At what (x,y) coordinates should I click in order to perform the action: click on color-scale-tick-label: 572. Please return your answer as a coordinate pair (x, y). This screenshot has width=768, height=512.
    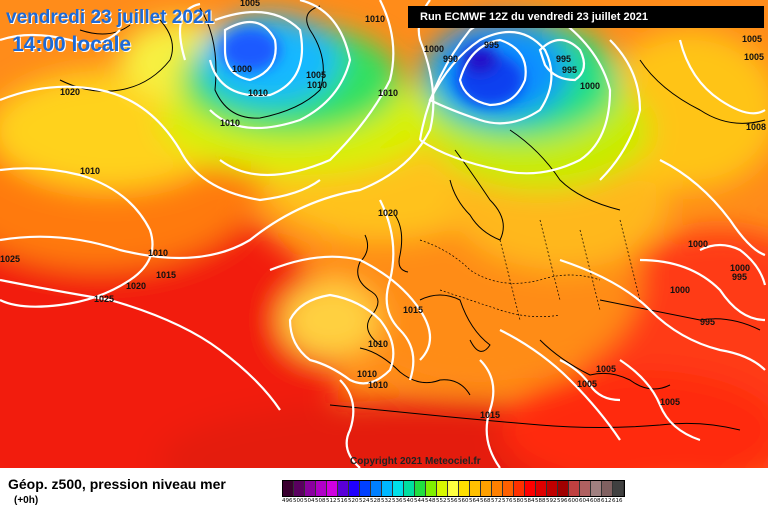
    Looking at the image, I should click on (496, 501).